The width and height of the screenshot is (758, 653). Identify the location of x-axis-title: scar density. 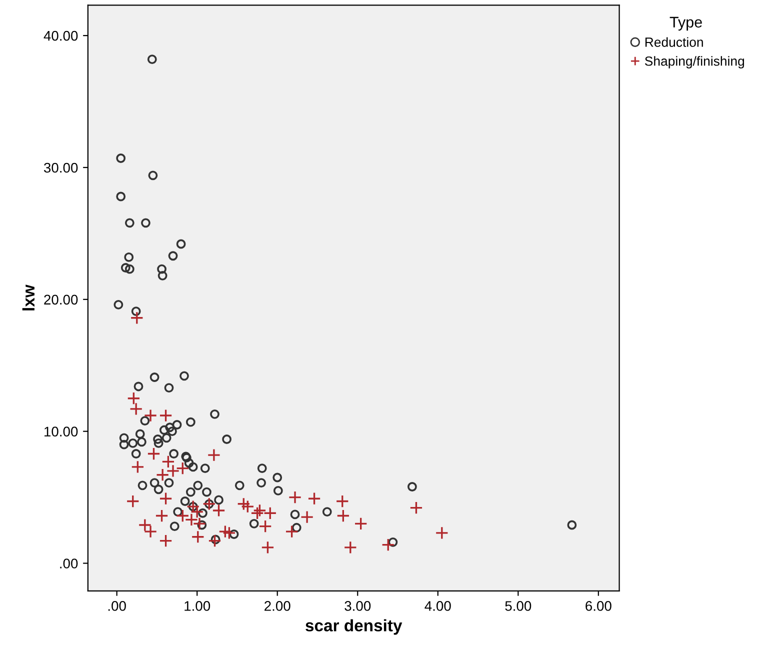
(354, 627).